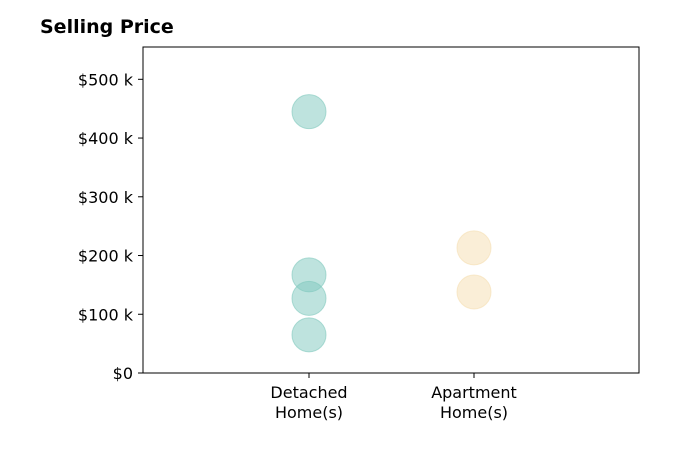 This screenshot has width=679, height=462. I want to click on chart-title: Selling Price, so click(107, 27).